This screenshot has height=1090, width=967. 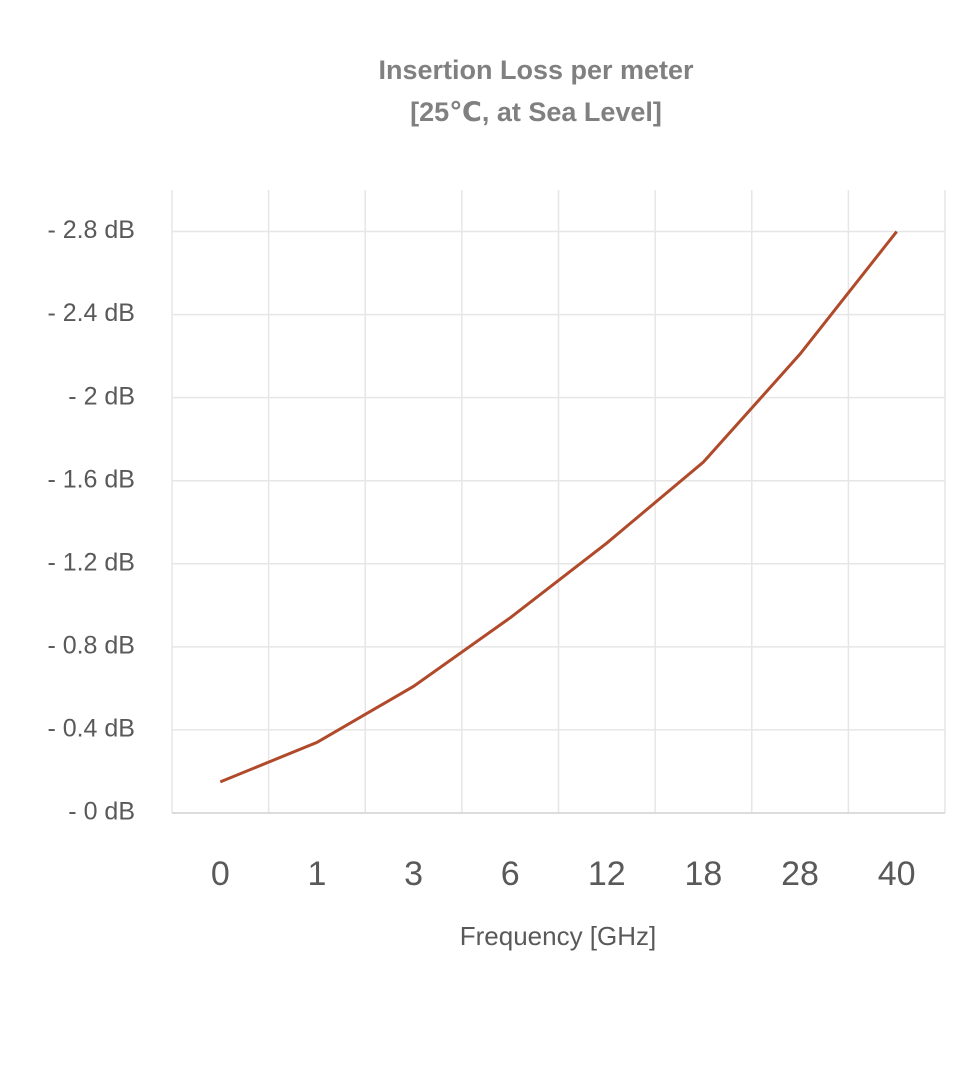 I want to click on x-tick-label: 40, so click(x=897, y=874).